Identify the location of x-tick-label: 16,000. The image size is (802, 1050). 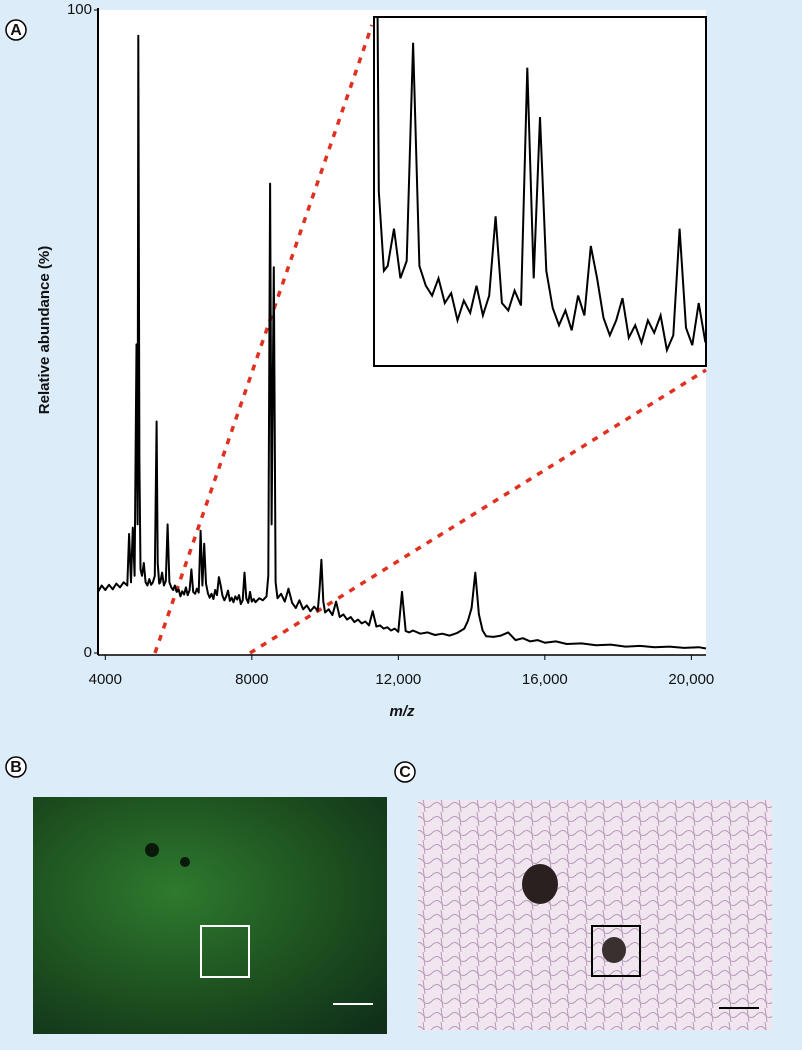
(545, 679).